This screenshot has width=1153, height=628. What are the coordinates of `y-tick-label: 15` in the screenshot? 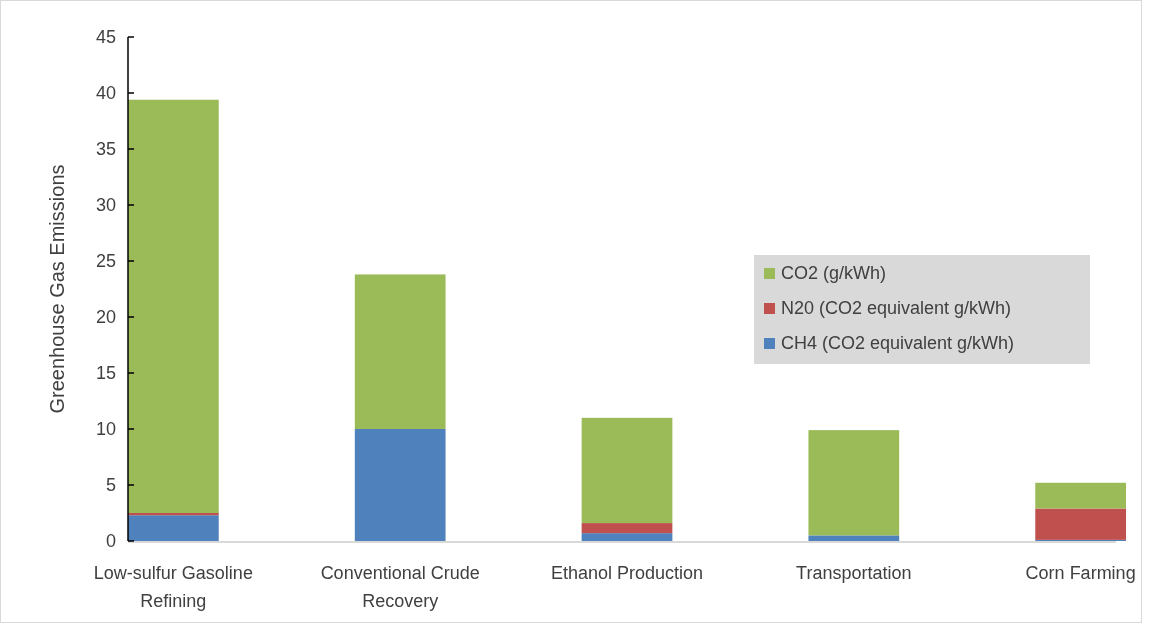 It's located at (105, 373).